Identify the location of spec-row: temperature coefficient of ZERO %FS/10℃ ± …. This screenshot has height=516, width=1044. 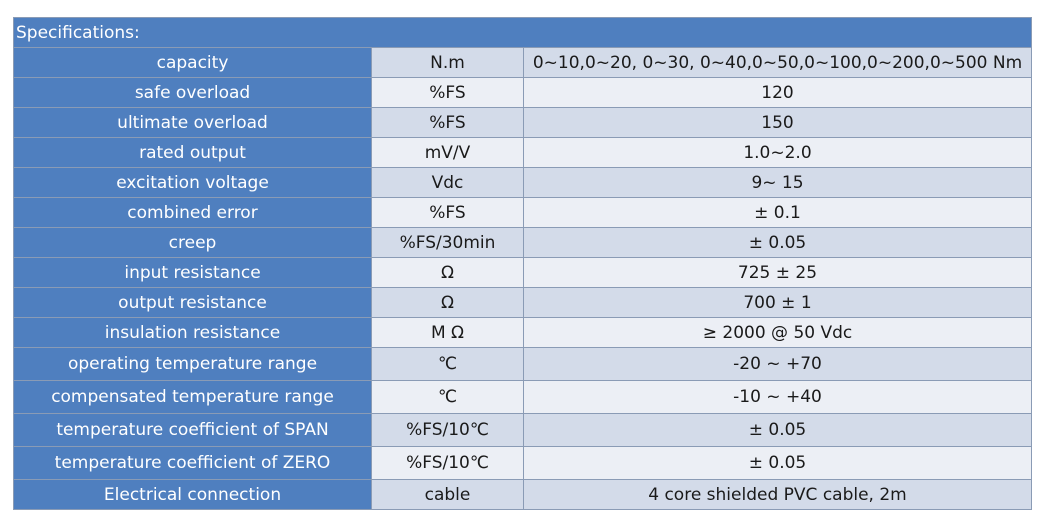
(522, 463).